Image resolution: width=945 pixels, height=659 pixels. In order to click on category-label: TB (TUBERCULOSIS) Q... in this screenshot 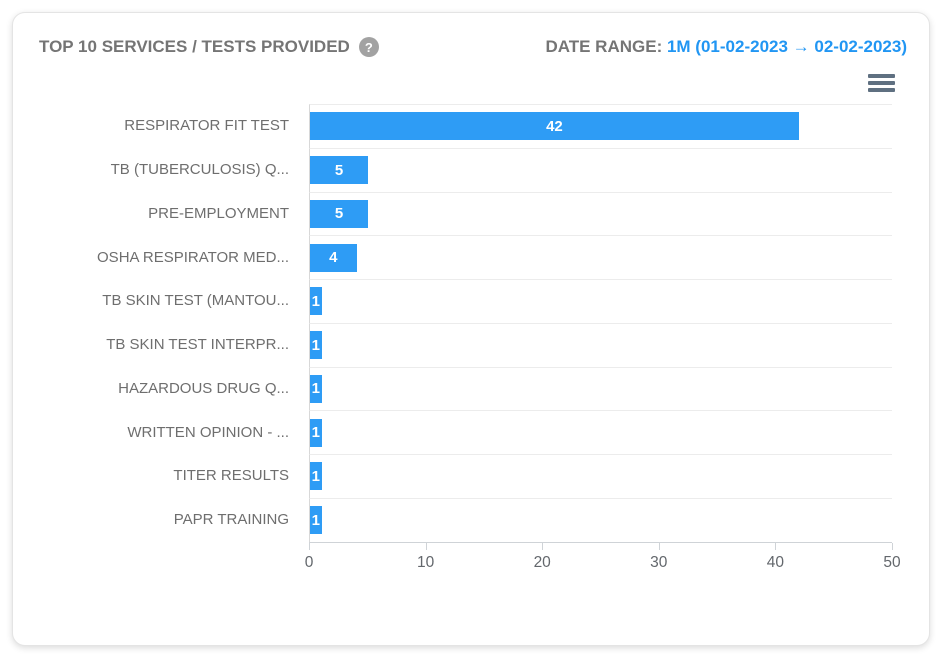, I will do `click(199, 170)`.